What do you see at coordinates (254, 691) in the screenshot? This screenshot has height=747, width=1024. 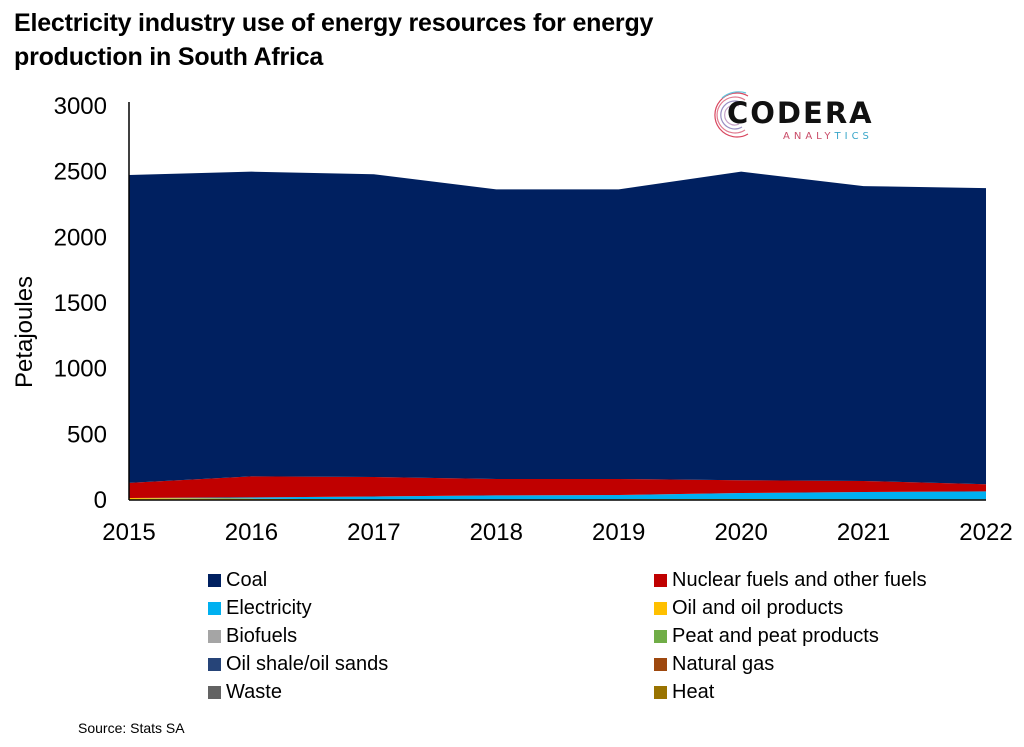 I see `legend-label: Waste` at bounding box center [254, 691].